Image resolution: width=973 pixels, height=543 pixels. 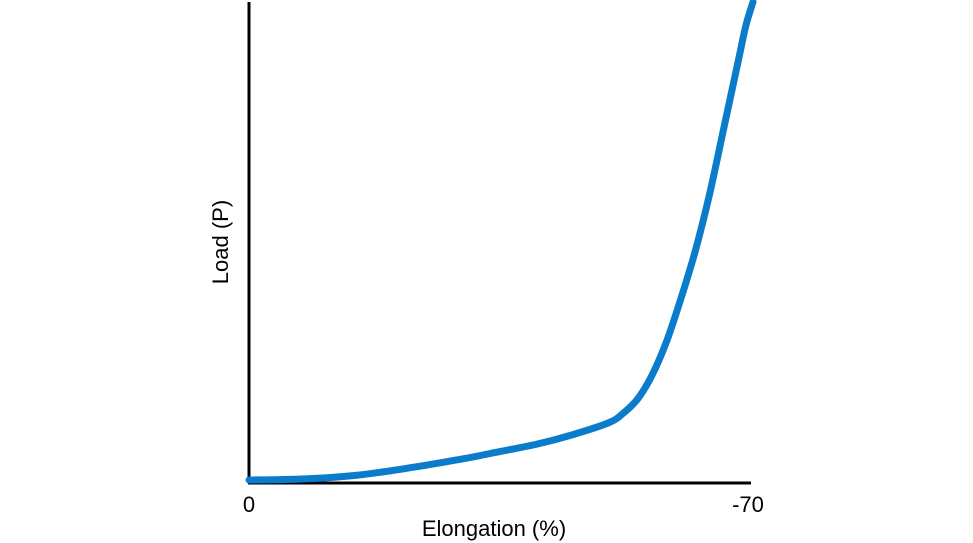 What do you see at coordinates (220, 242) in the screenshot?
I see `y-axis-title: Load (P)` at bounding box center [220, 242].